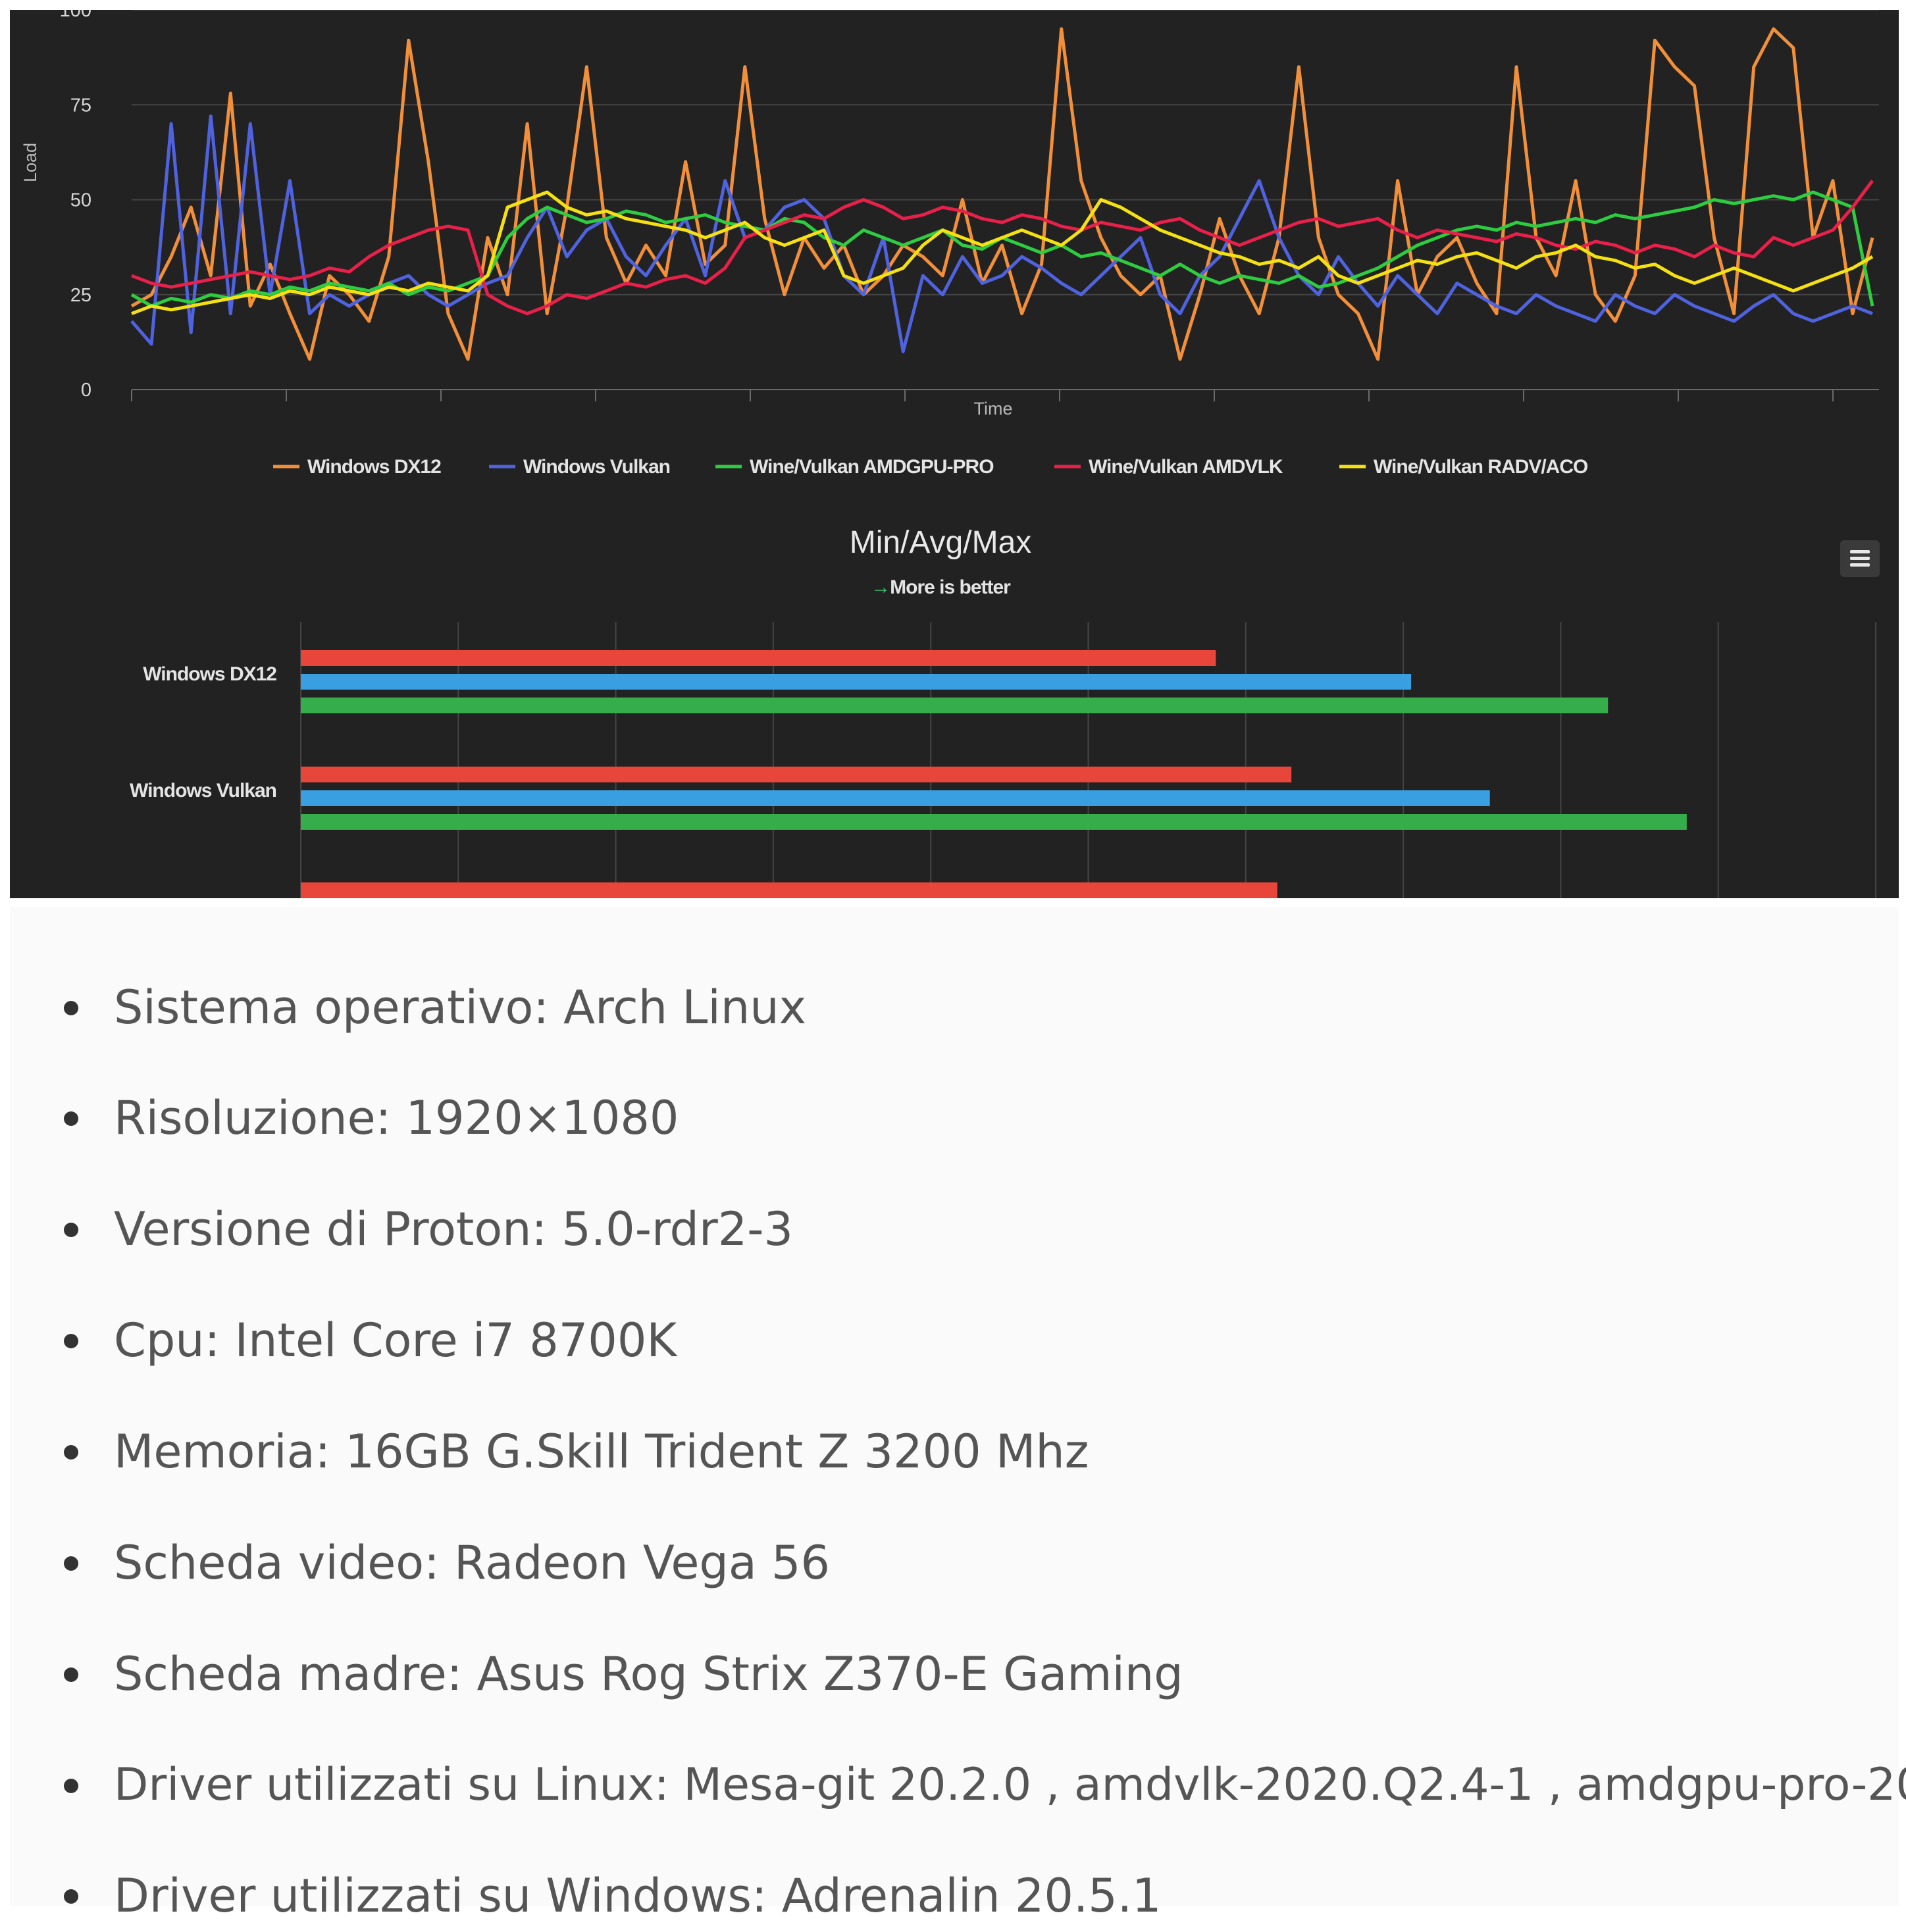 The image size is (1906, 1932). I want to click on bar-chart-subtitle: →More is better, so click(941, 587).